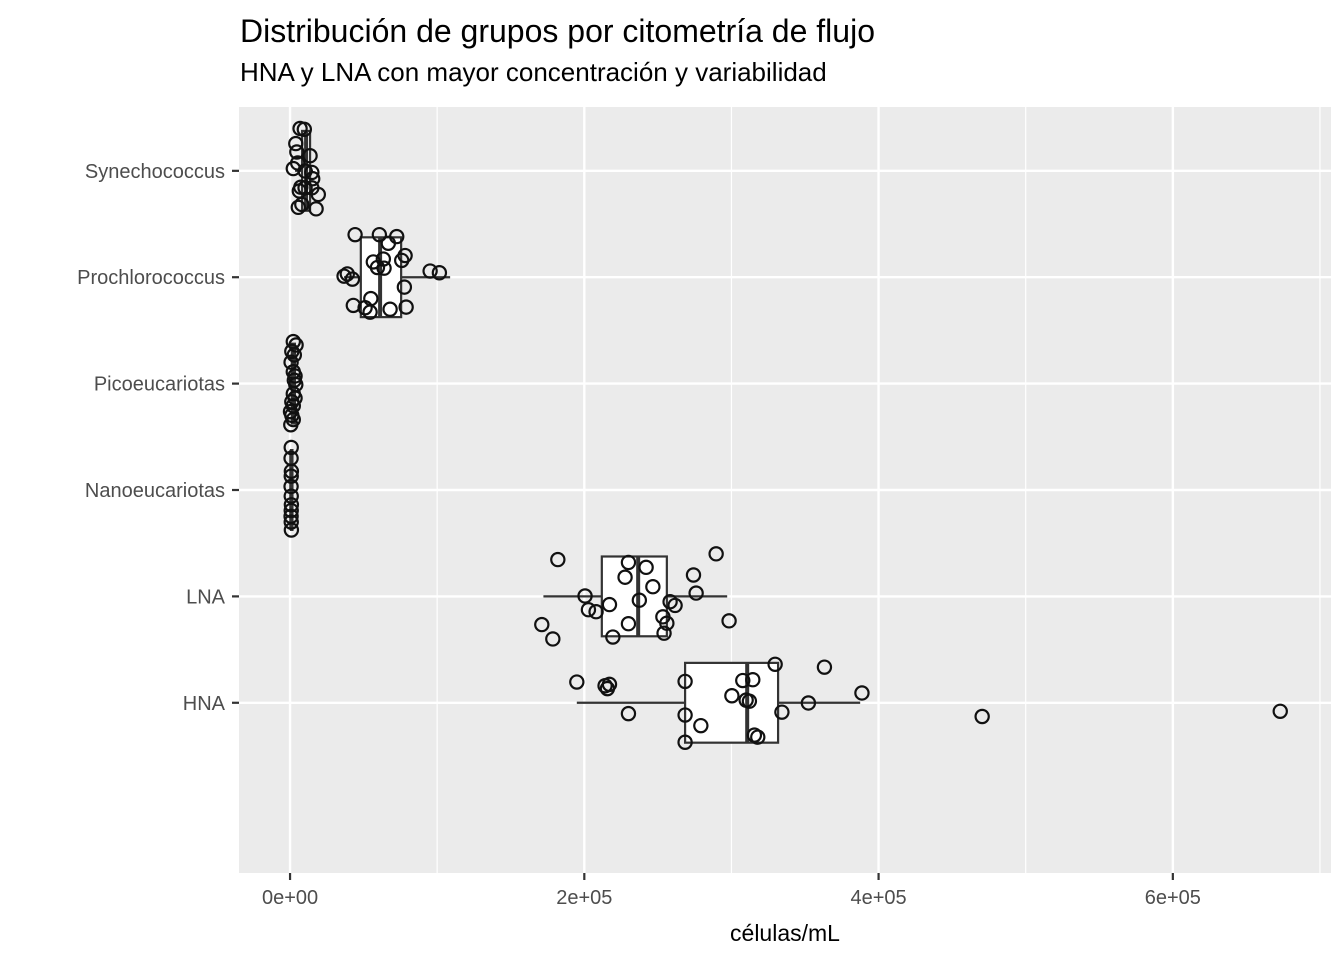 The height and width of the screenshot is (960, 1344). I want to click on y-tick-label-hna: HNA, so click(204, 704).